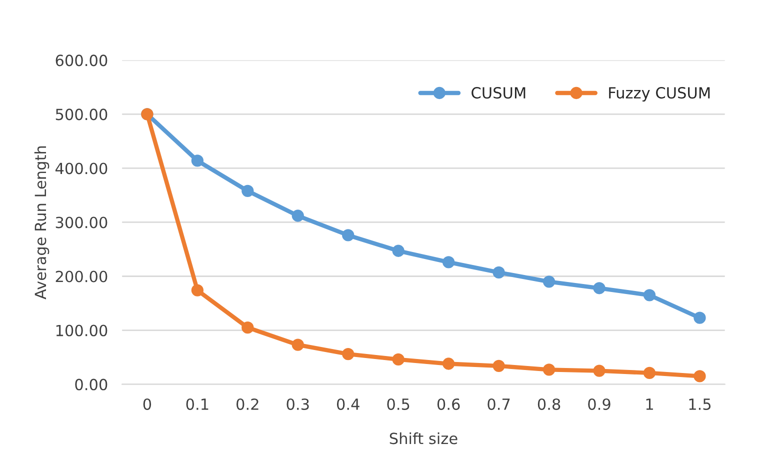  What do you see at coordinates (197, 404) in the screenshot?
I see `x-tick-label: 0.1` at bounding box center [197, 404].